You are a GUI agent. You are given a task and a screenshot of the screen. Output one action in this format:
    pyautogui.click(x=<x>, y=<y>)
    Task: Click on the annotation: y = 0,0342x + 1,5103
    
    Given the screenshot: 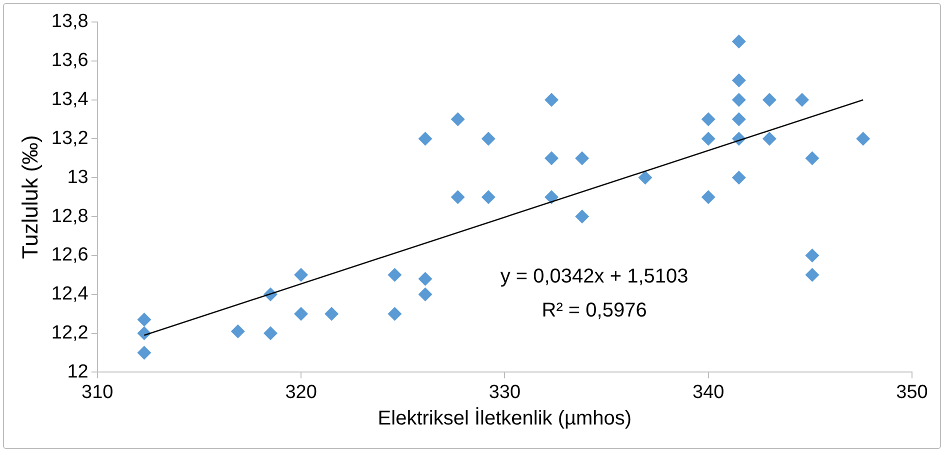 What is the action you would take?
    pyautogui.click(x=594, y=277)
    